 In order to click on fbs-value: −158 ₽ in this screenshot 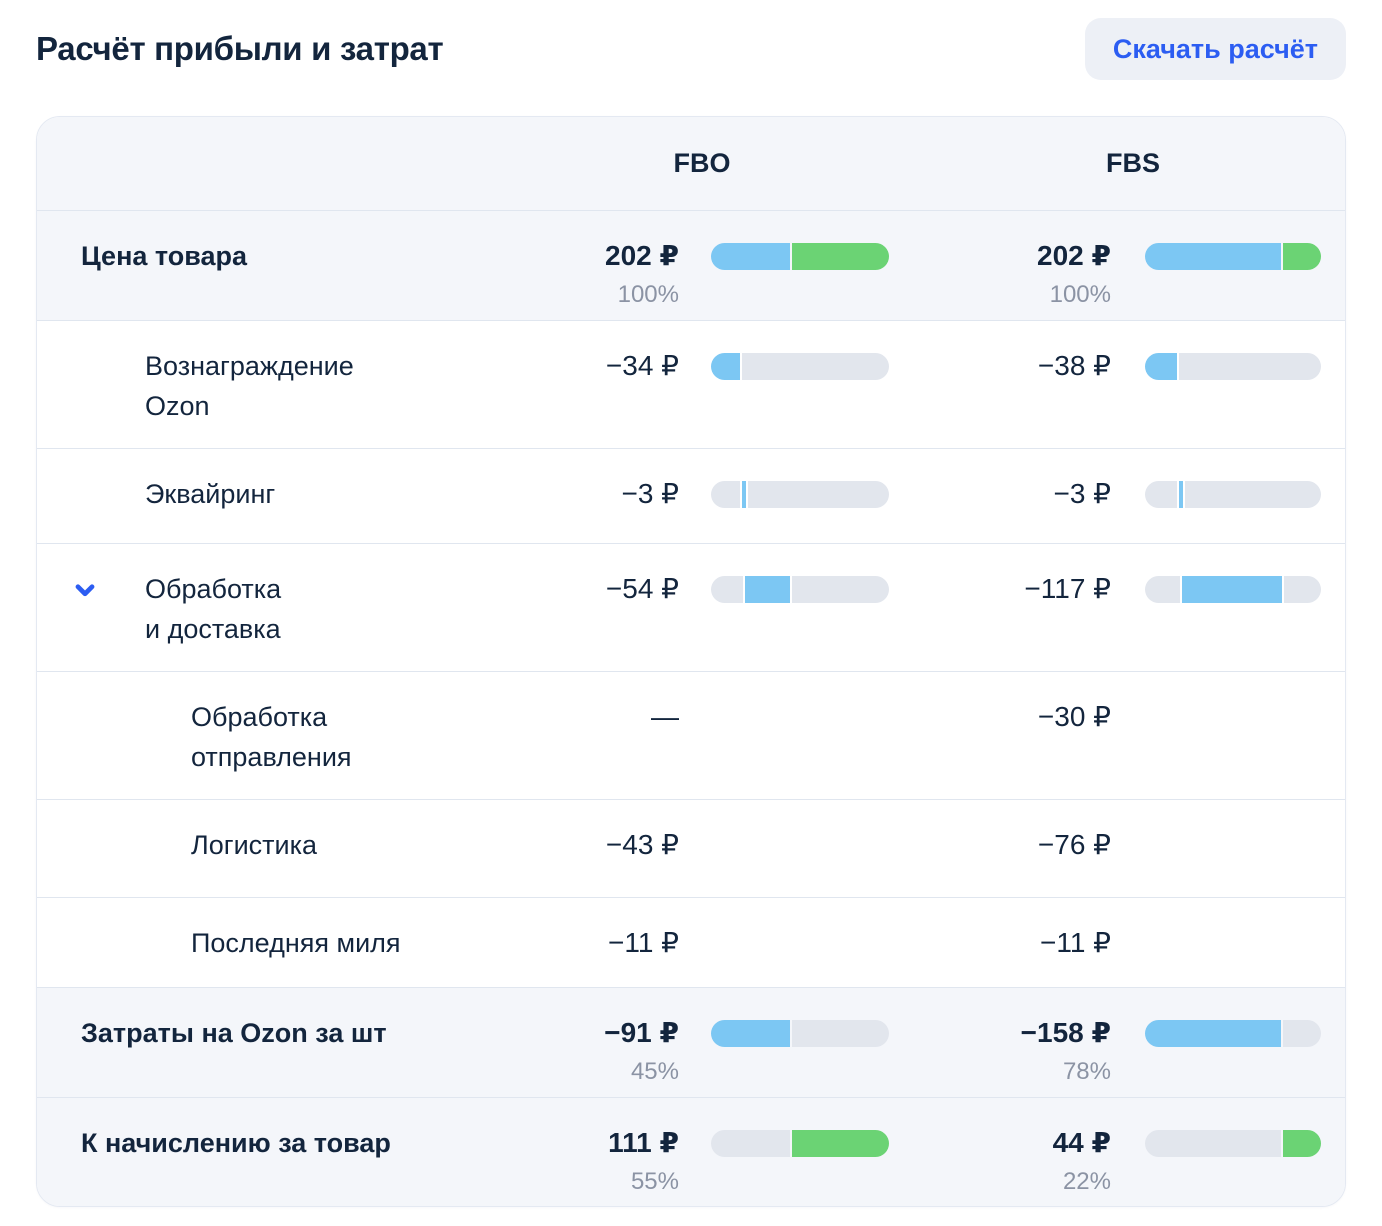, I will do `click(1065, 1033)`.